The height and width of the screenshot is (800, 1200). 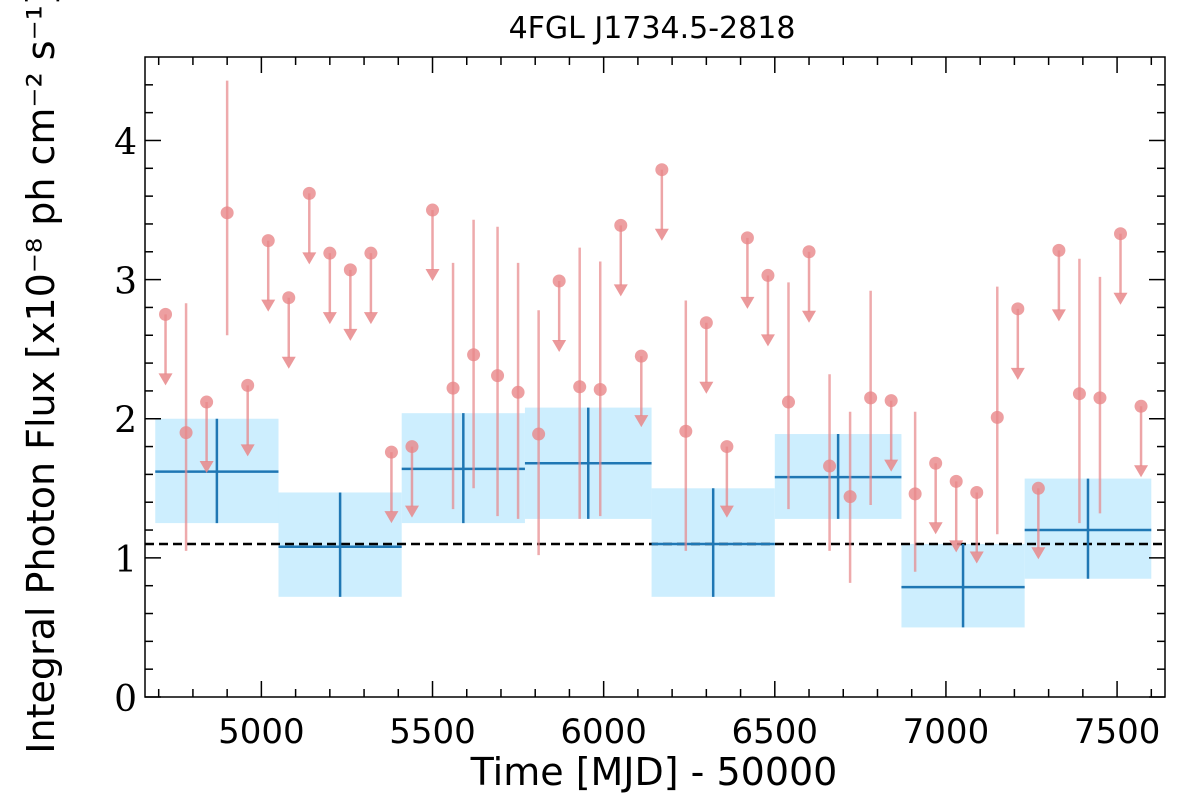 I want to click on x-tick-label: 6000, so click(x=603, y=732).